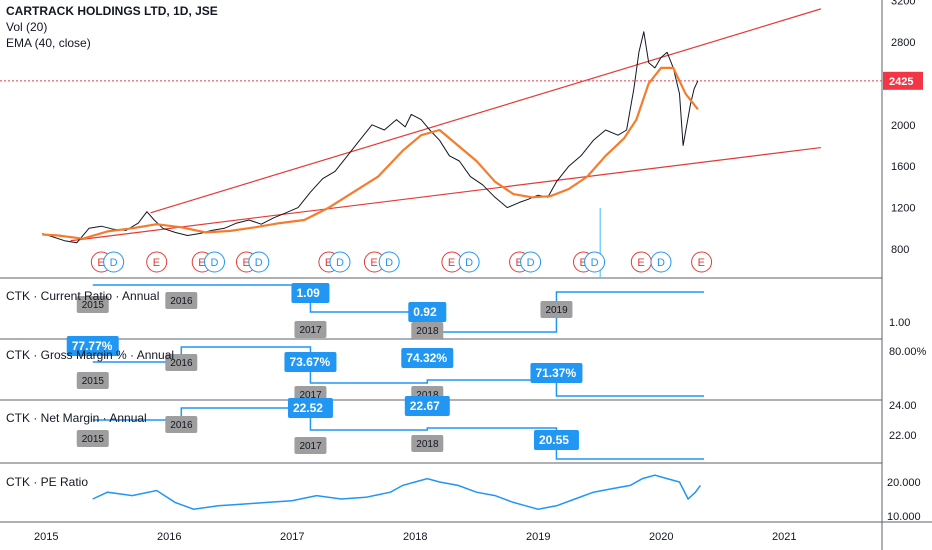  I want to click on price-tick-label: 3200, so click(903, 4).